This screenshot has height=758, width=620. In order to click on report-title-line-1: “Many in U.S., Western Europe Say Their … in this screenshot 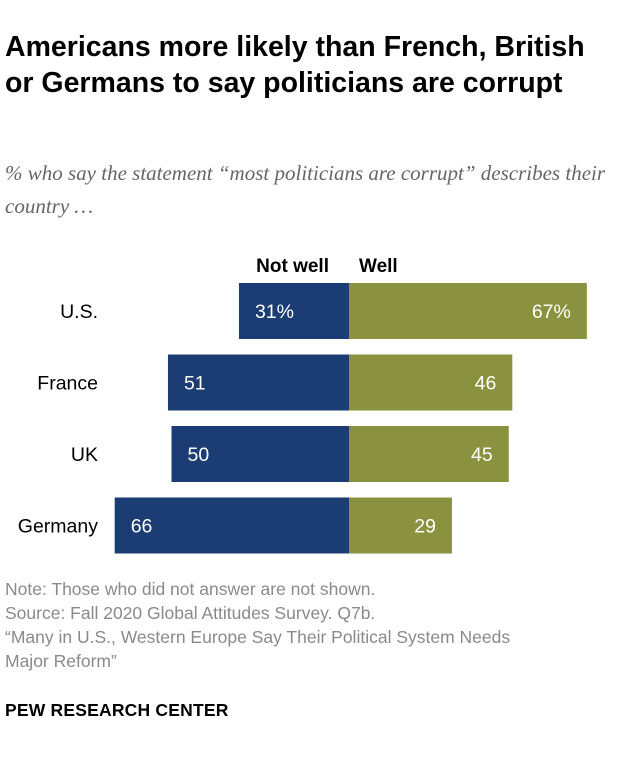, I will do `click(258, 637)`.